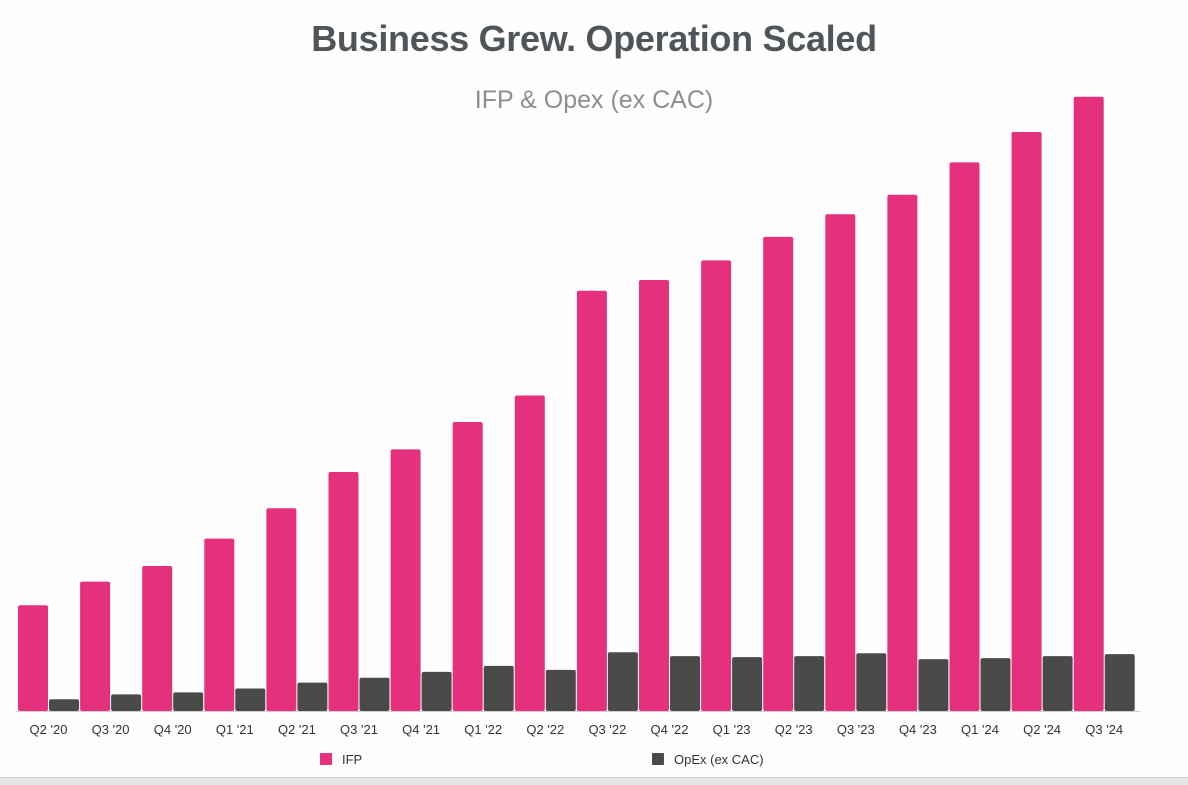 This screenshot has width=1188, height=785. Describe the element at coordinates (545, 729) in the screenshot. I see `x-tick-label: Q2 '22` at that location.